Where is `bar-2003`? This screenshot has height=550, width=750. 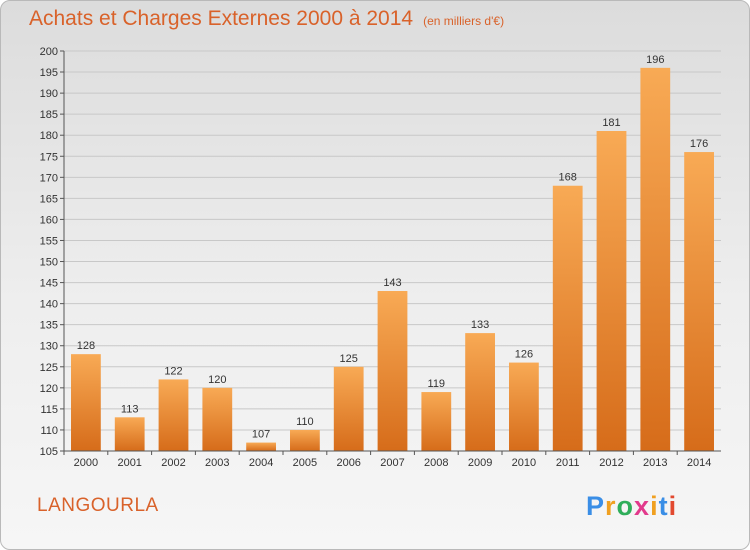
bar-2003 is located at coordinates (217, 419).